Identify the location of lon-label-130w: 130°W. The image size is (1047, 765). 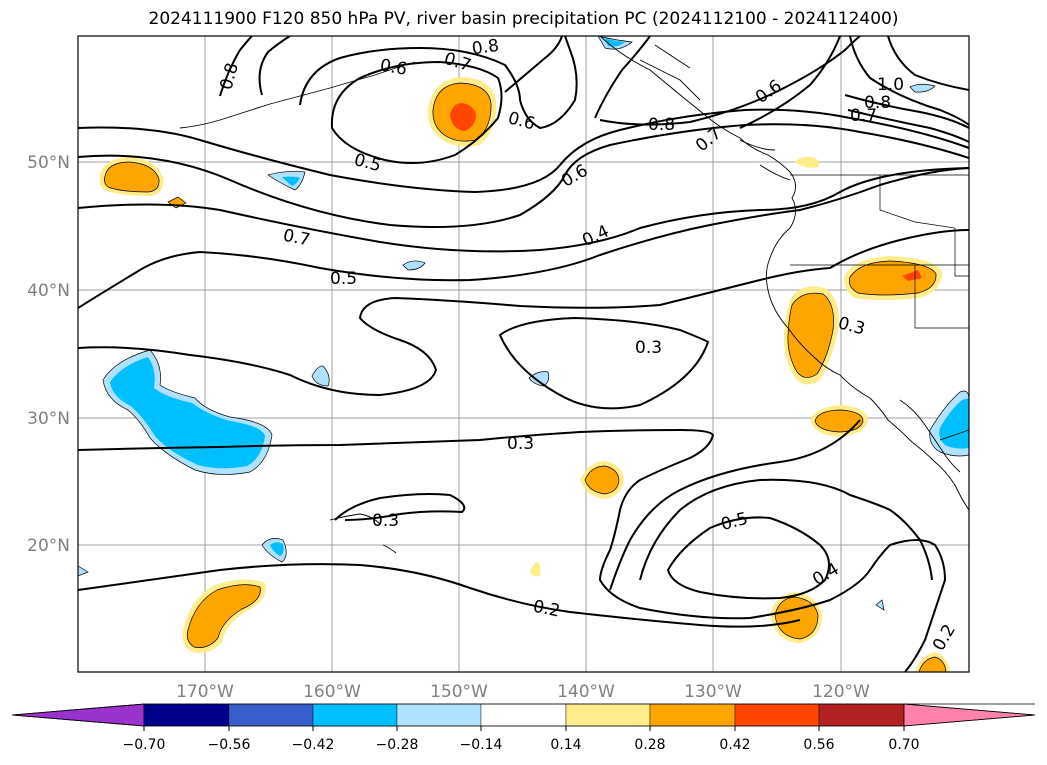
(713, 692).